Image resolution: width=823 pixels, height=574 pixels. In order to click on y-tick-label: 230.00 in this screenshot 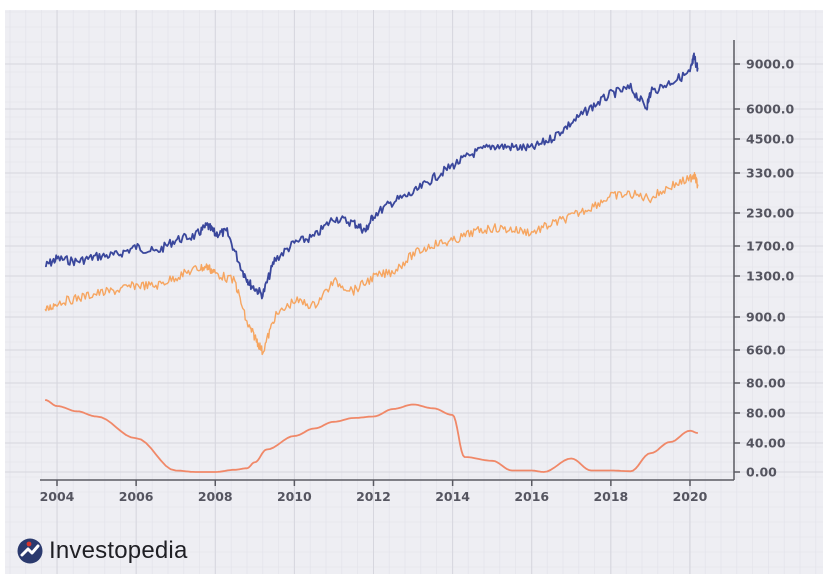, I will do `click(770, 213)`.